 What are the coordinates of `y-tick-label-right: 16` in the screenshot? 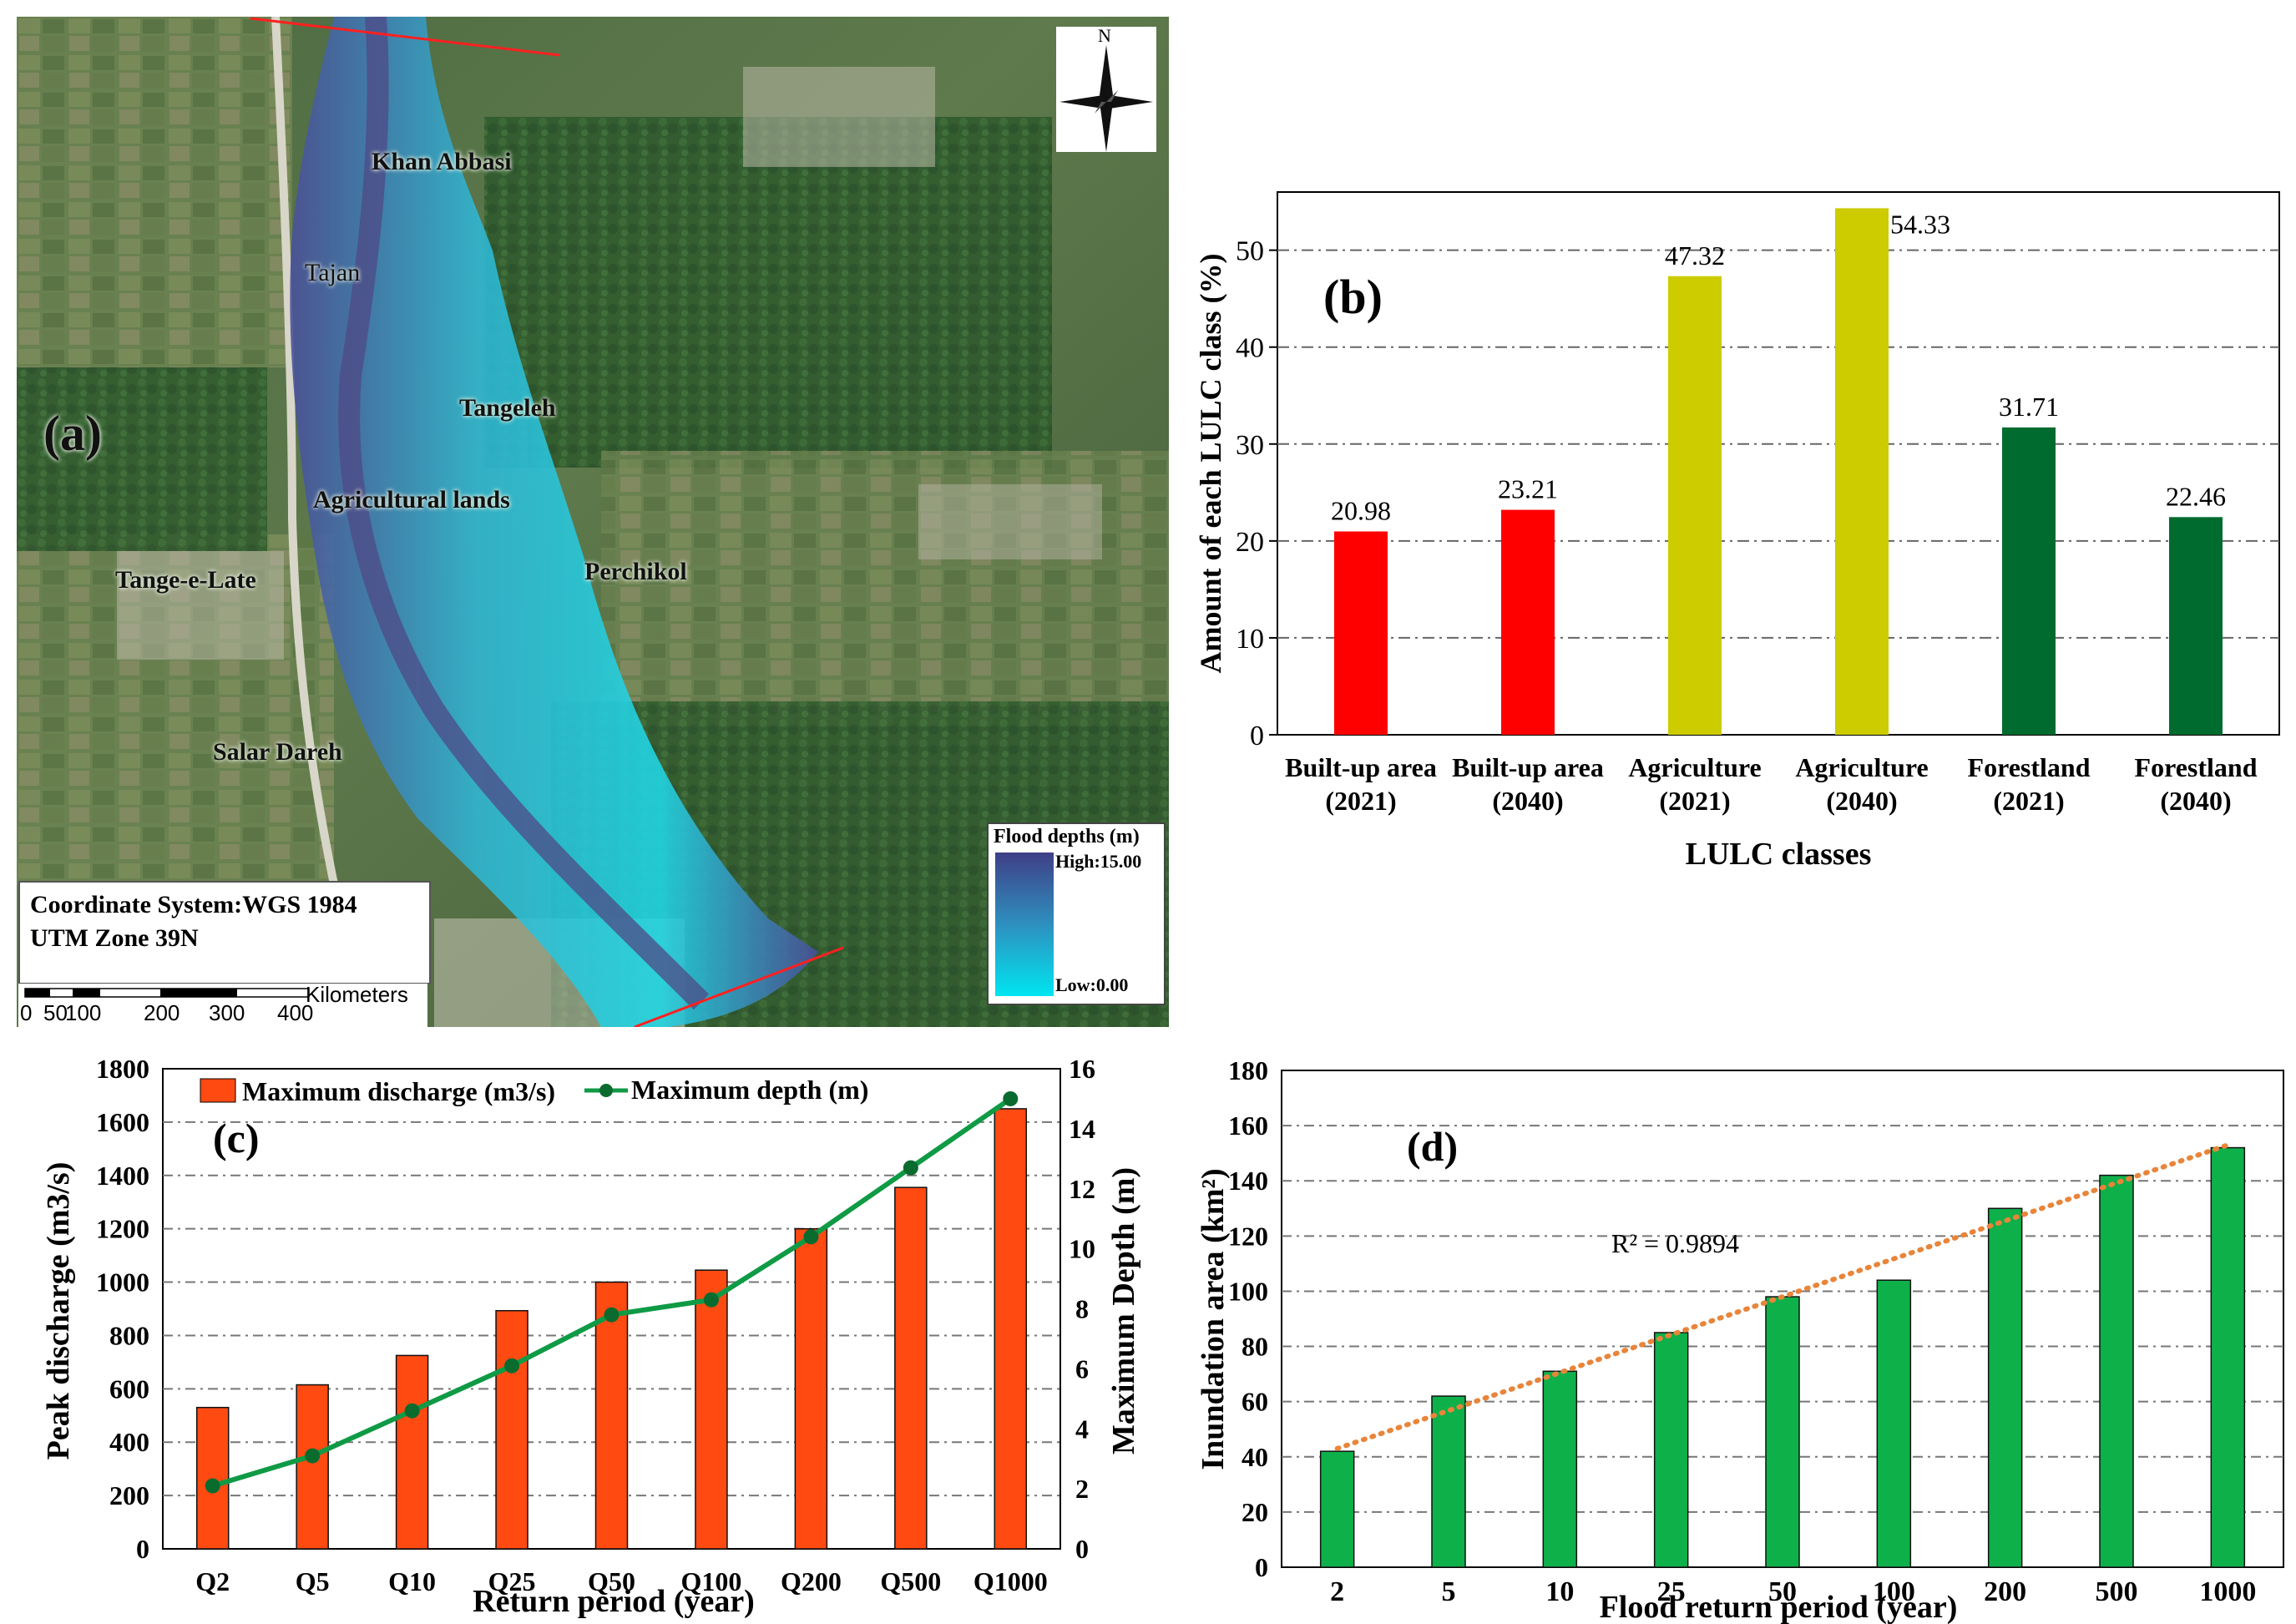 It's located at (1082, 1069).